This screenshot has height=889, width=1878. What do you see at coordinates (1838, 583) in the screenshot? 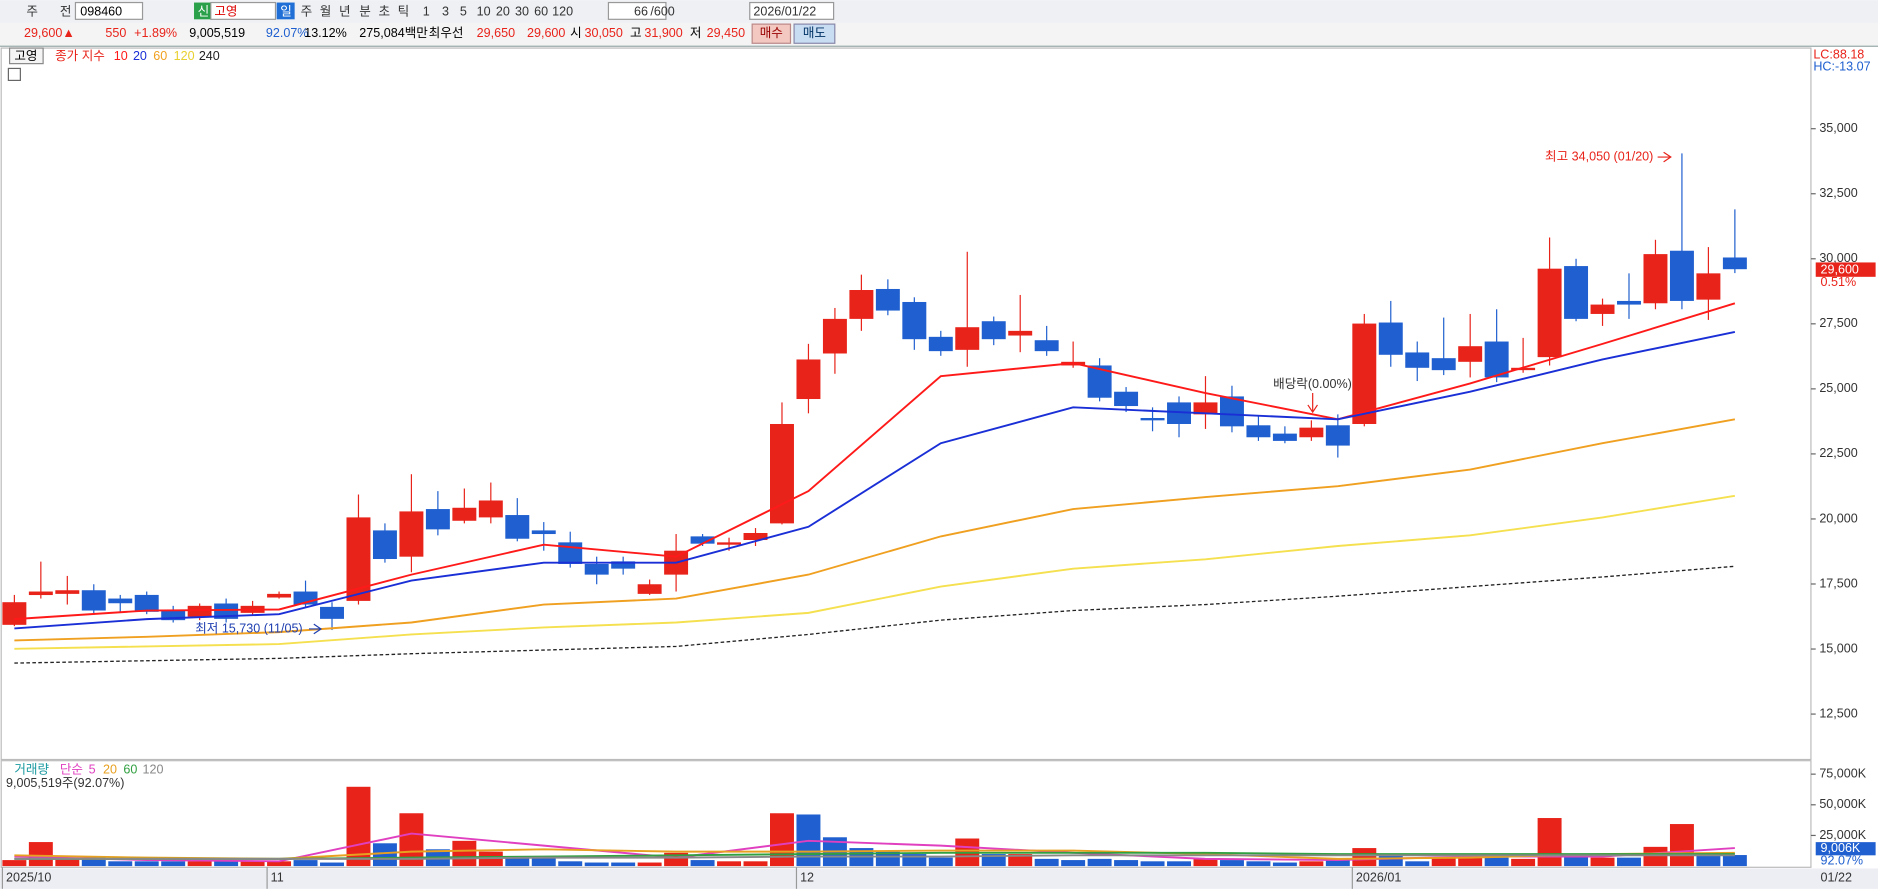
I see `y-tick-label: 17,500` at bounding box center [1838, 583].